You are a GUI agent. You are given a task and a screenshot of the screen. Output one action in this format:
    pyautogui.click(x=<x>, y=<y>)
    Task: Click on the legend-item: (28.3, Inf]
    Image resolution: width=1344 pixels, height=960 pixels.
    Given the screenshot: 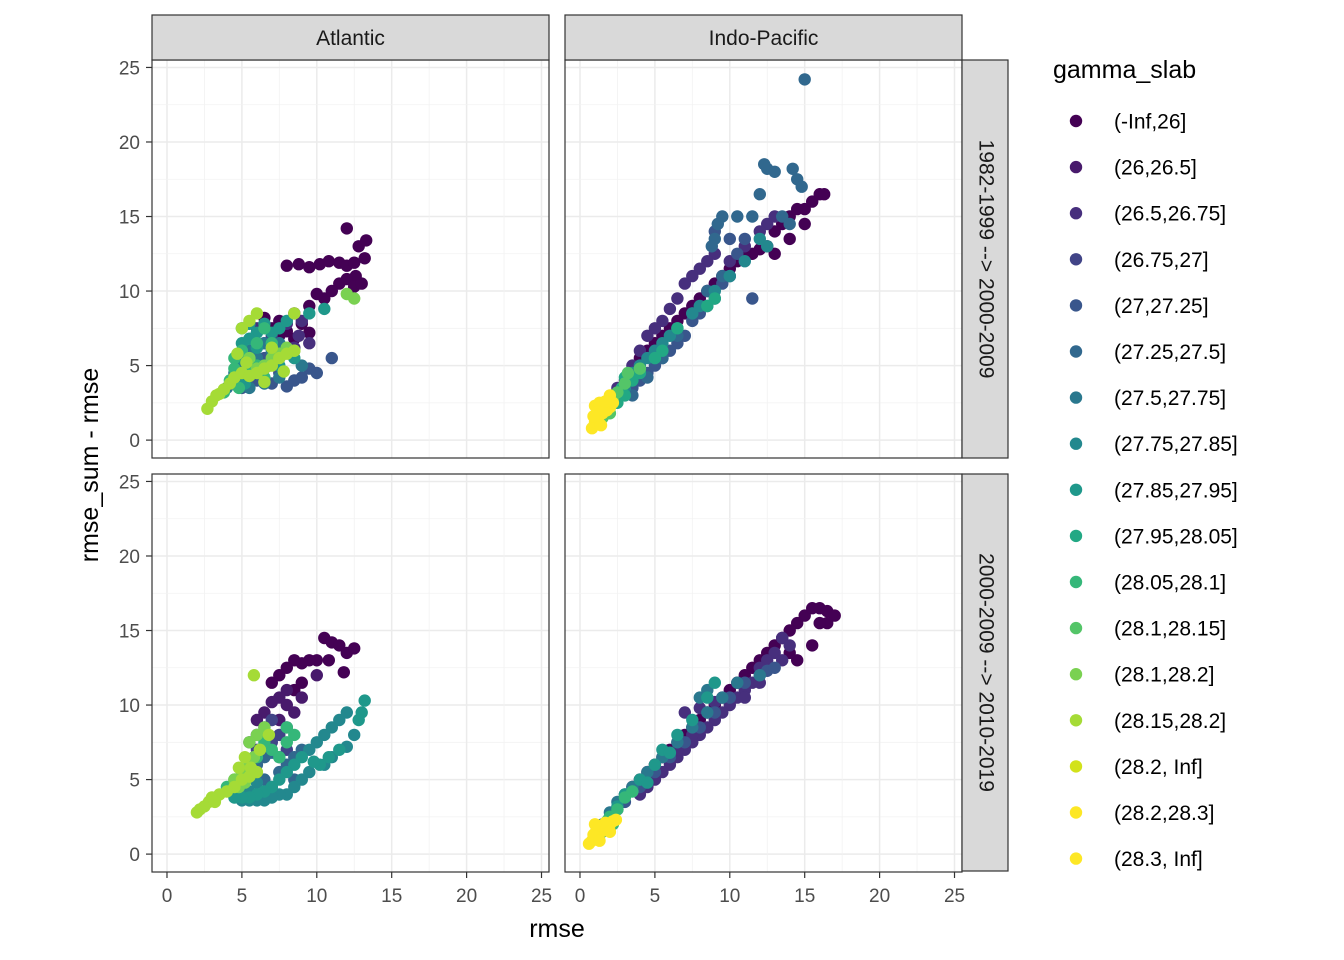 What is the action you would take?
    pyautogui.click(x=1136, y=859)
    